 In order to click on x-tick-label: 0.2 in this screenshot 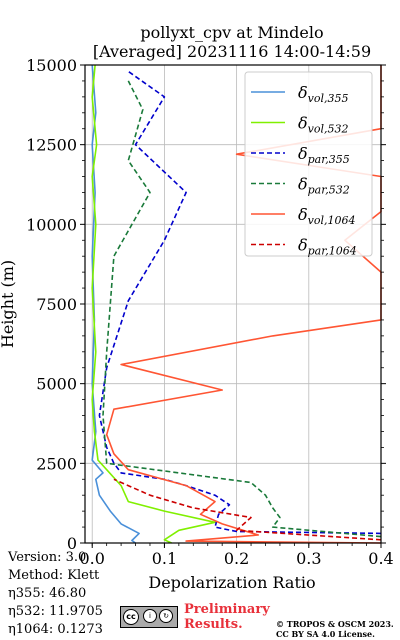, I will do `click(236, 558)`.